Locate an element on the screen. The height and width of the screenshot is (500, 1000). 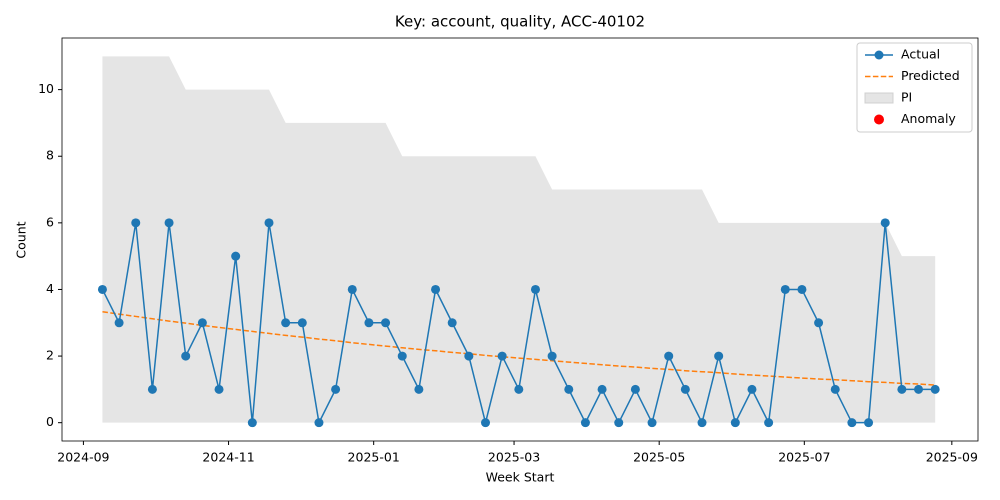
y-tick-label: 6 is located at coordinates (50, 221).